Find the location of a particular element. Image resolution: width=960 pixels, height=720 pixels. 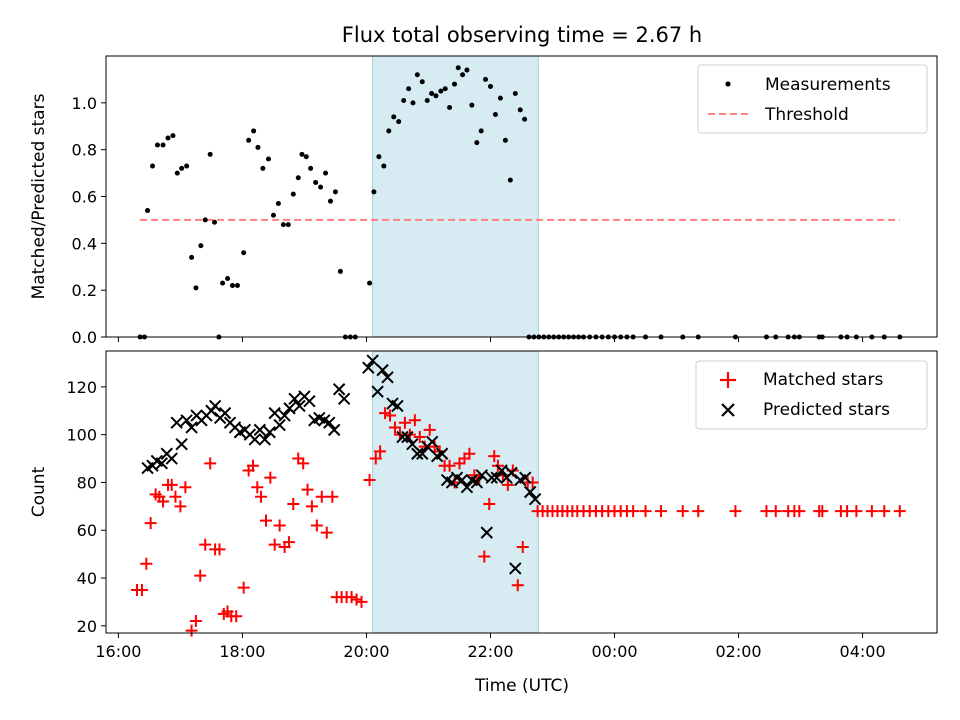

top-legend-box is located at coordinates (812, 99).